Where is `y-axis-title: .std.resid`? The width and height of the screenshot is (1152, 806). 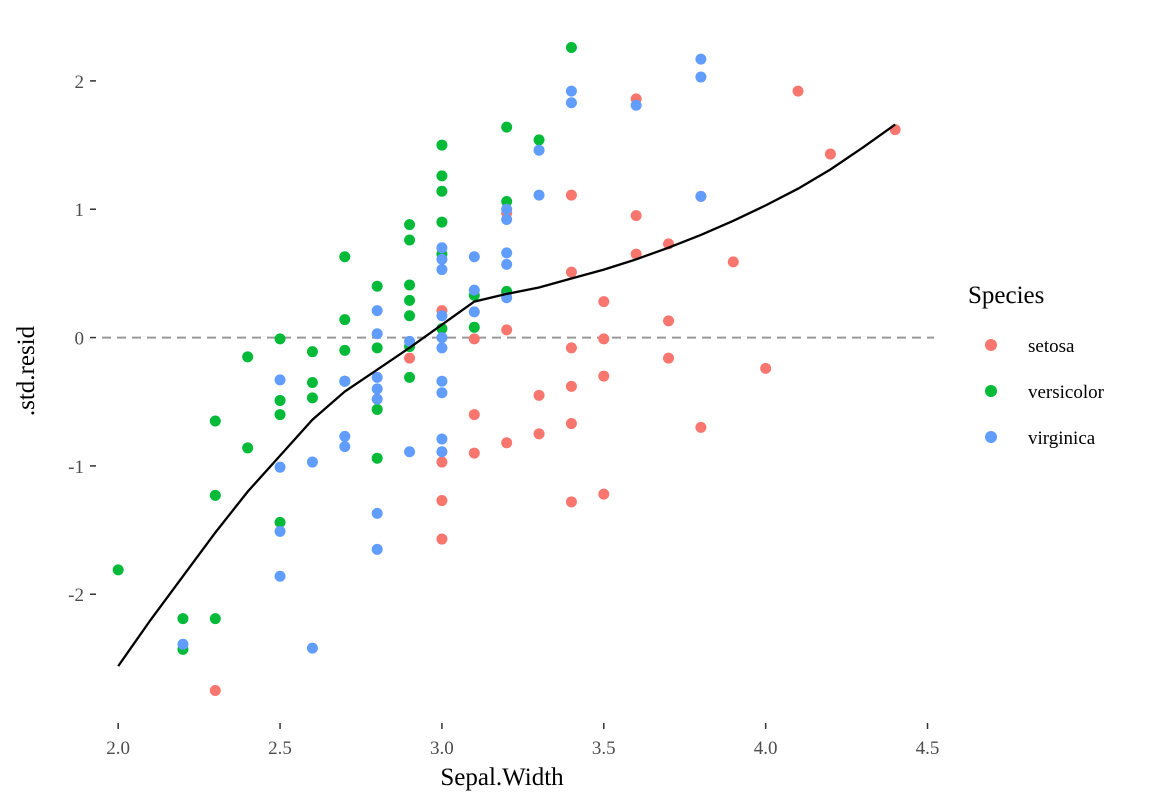 y-axis-title: .std.resid is located at coordinates (26, 370).